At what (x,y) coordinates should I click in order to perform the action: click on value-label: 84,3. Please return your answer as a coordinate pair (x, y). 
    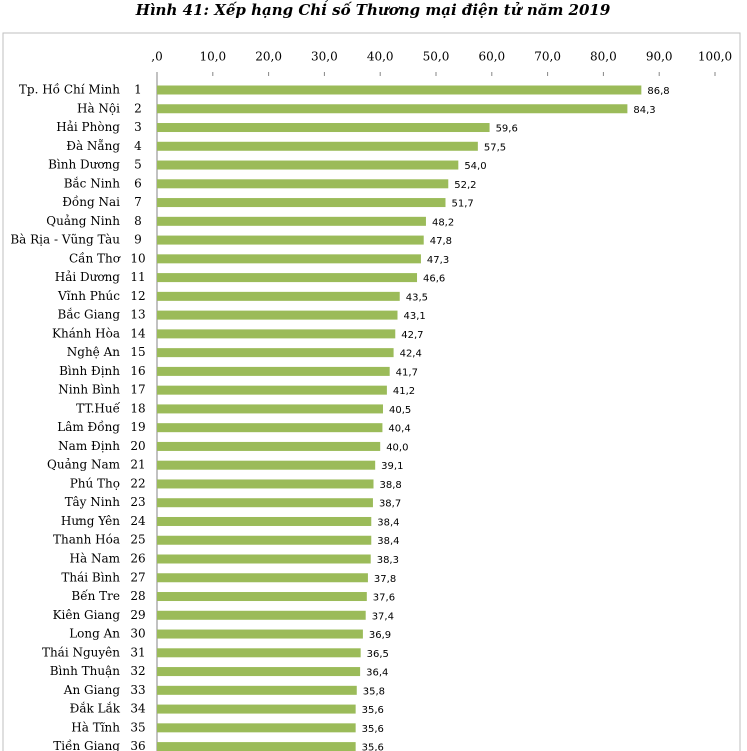
    Looking at the image, I should click on (644, 110).